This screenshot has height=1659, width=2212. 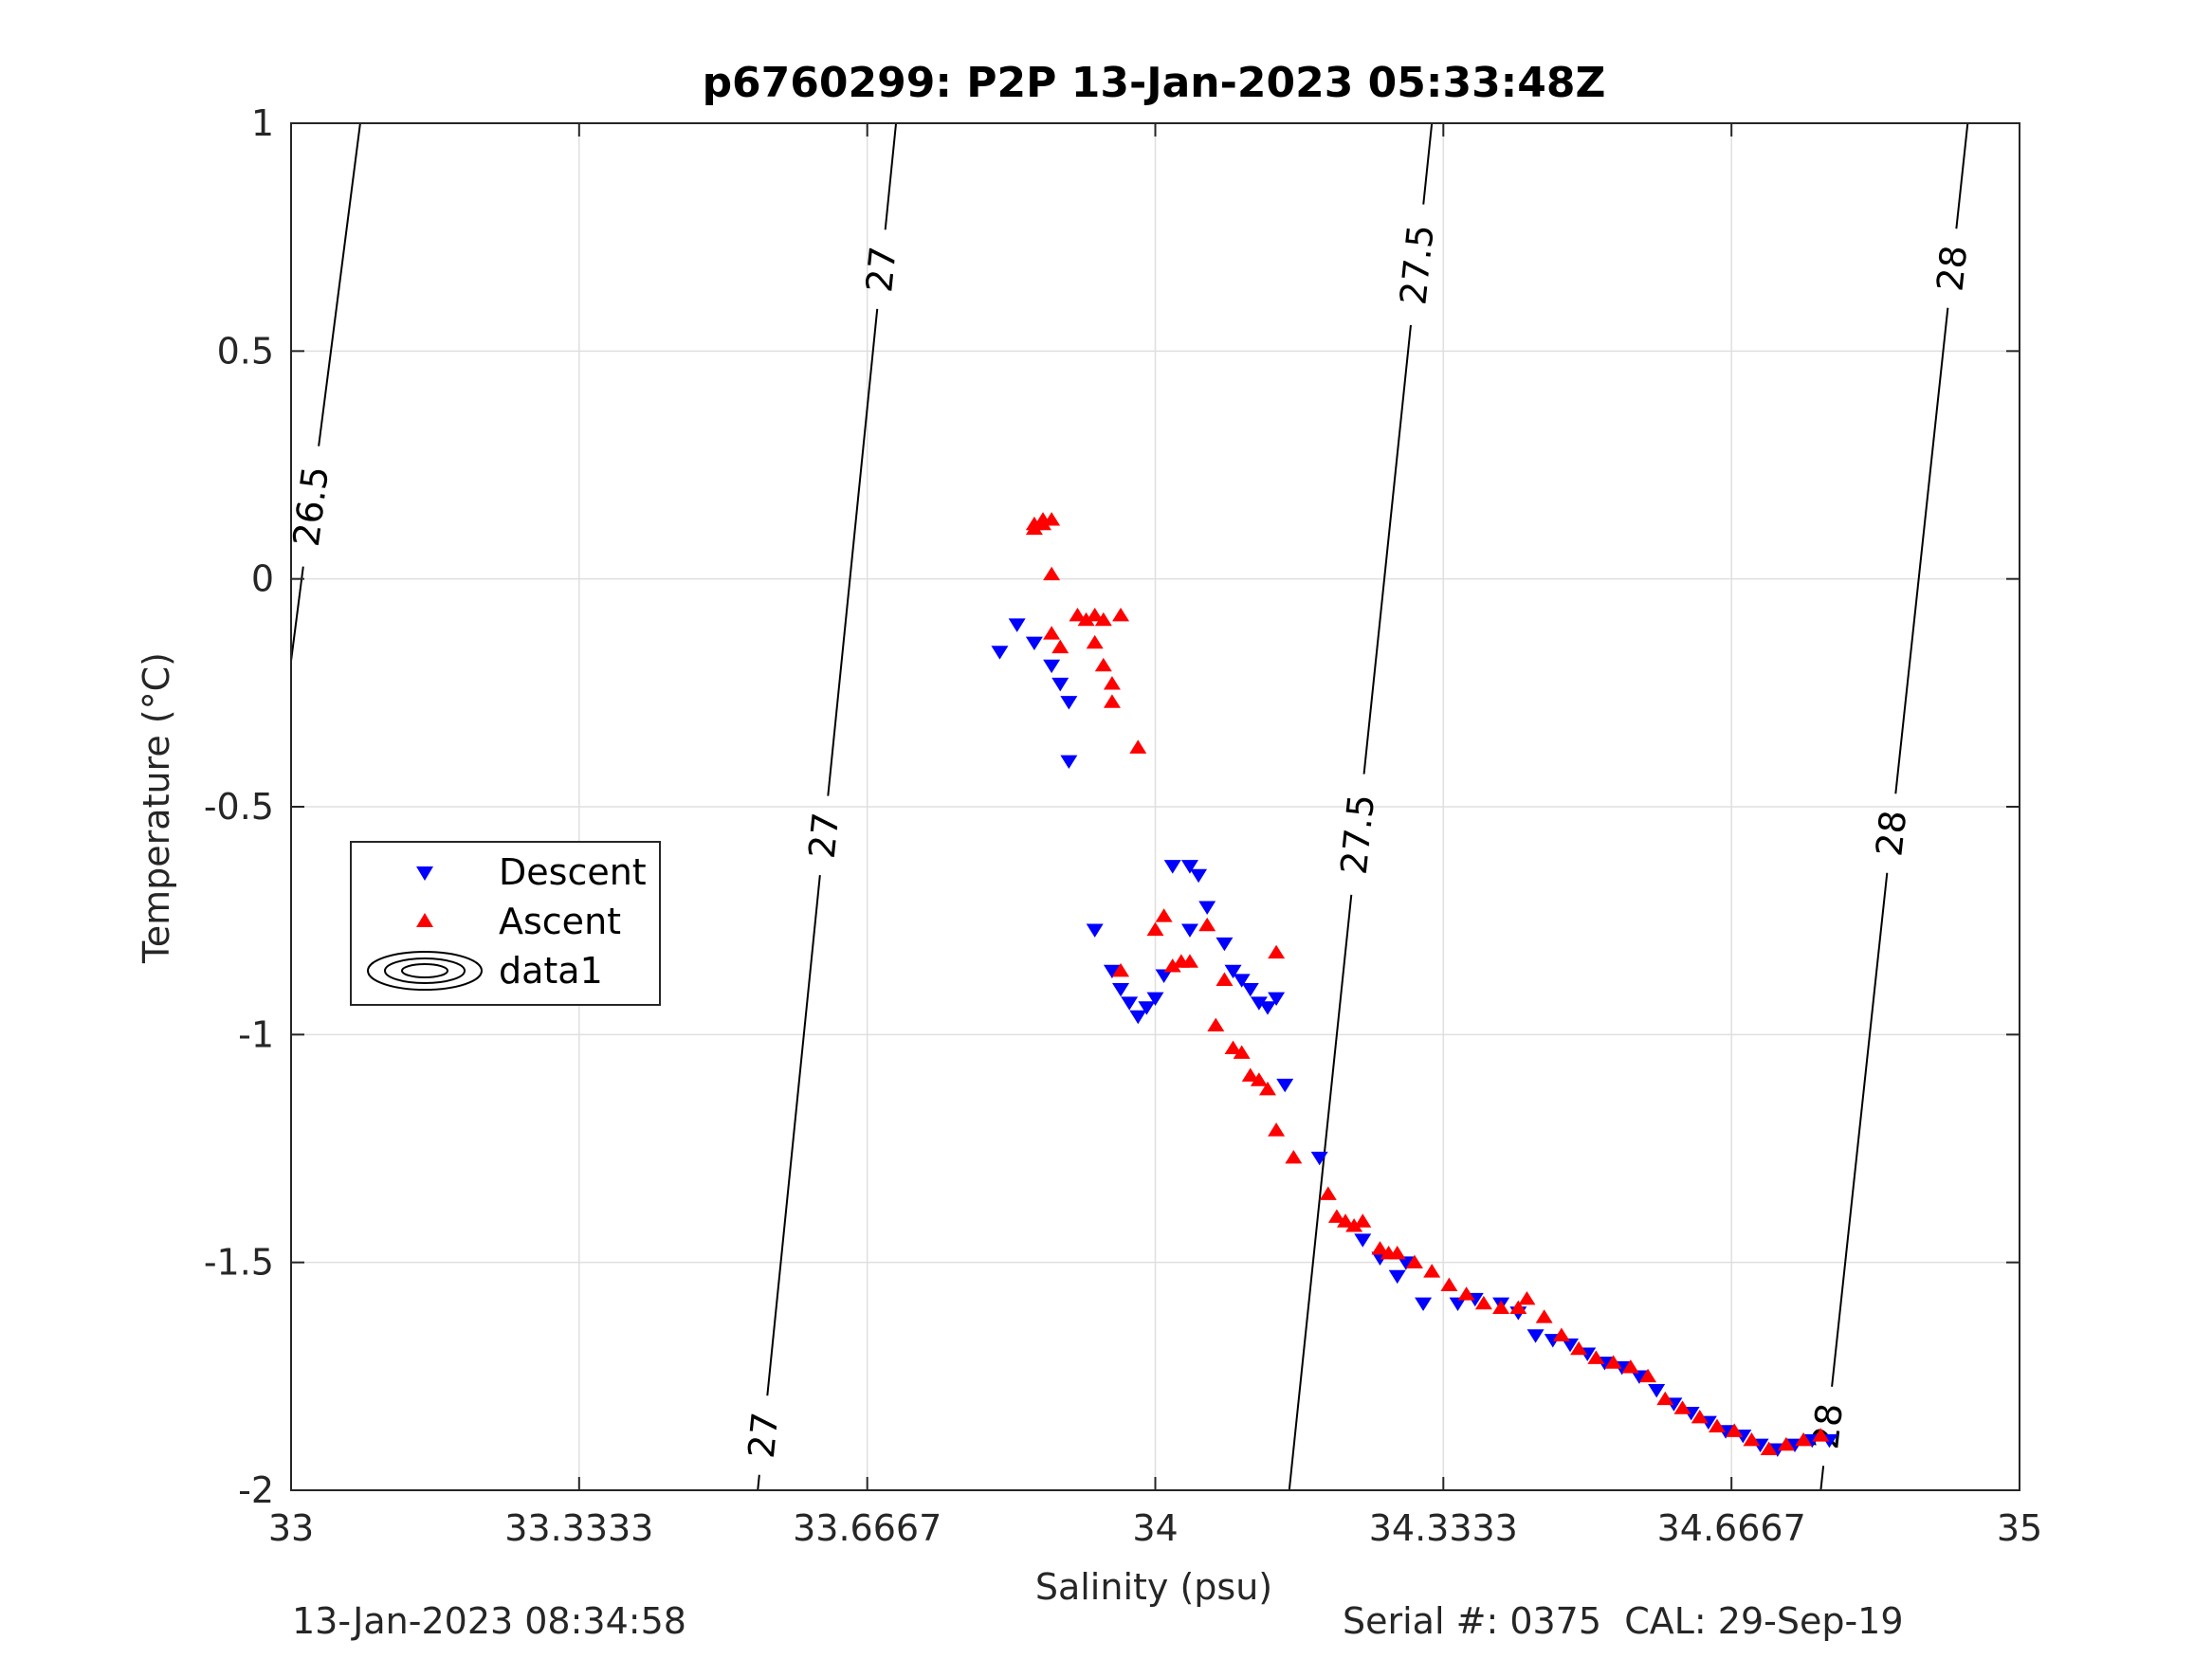 I want to click on x-tick-label: 33, so click(x=291, y=1528).